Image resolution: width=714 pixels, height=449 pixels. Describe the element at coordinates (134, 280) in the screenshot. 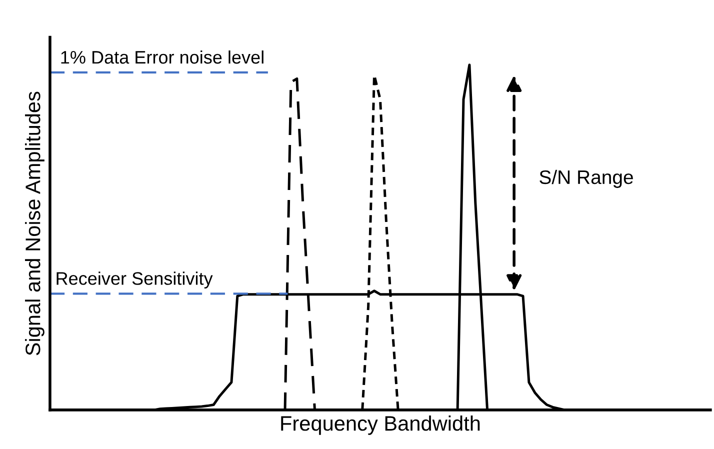

I see `ref-line-label: Receiver Sensitivity` at that location.